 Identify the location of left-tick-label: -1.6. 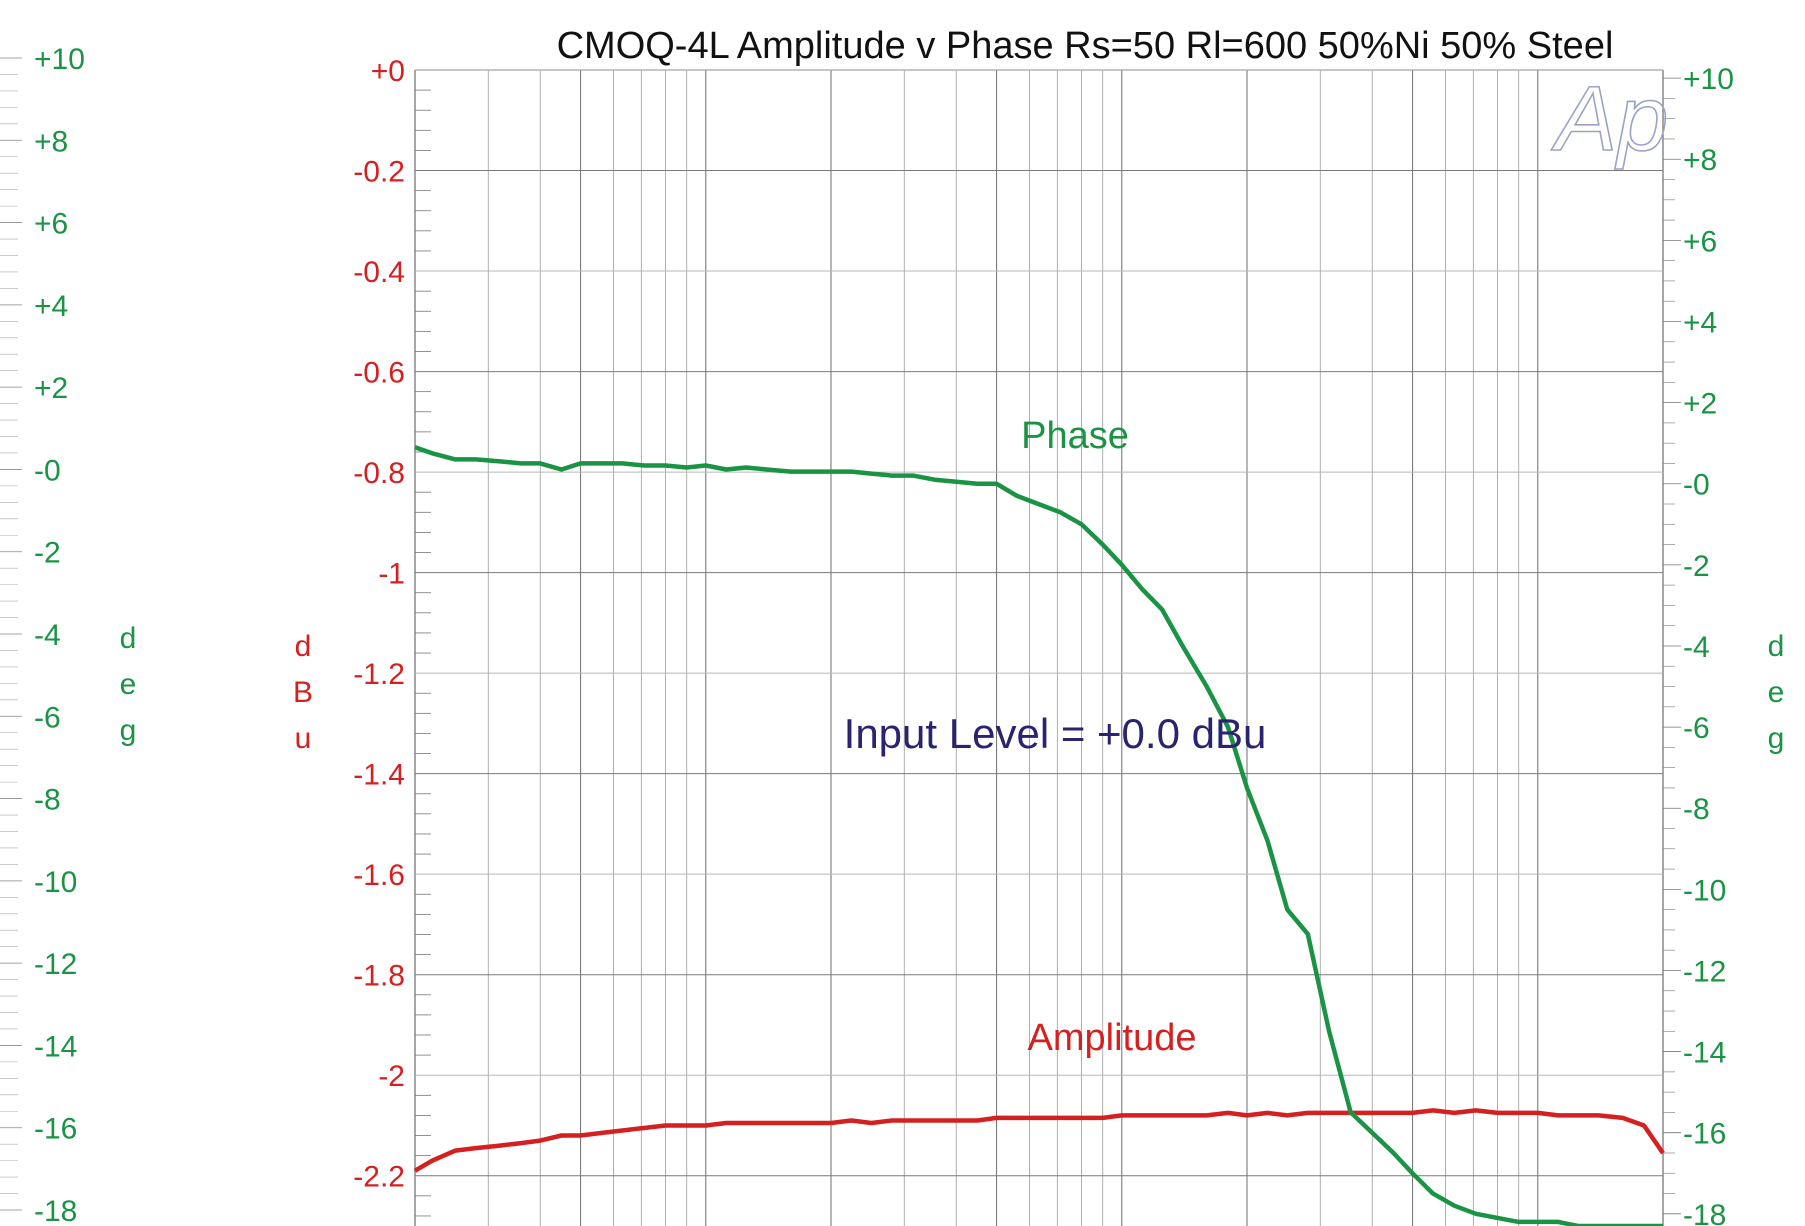
(379, 875).